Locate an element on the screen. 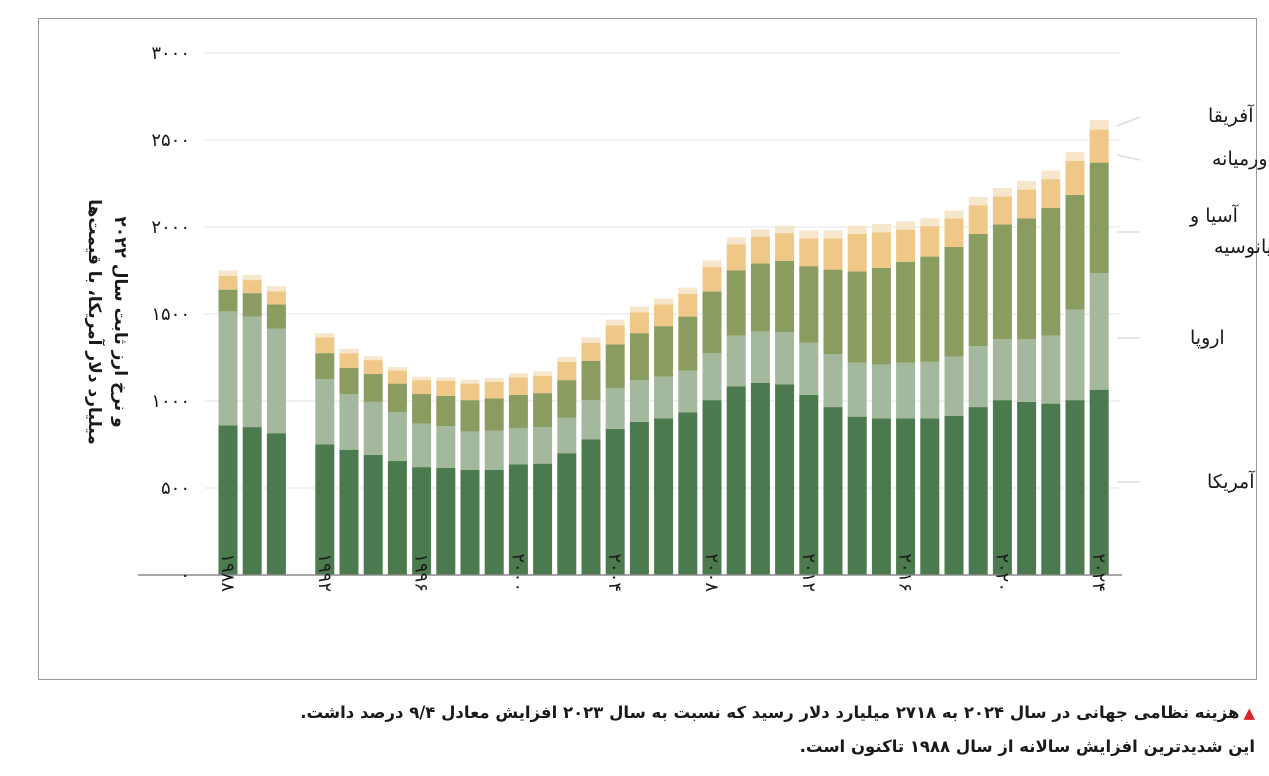 This screenshot has width=1269, height=776. x-tick-label: ۲۰۱۶ is located at coordinates (905, 572).